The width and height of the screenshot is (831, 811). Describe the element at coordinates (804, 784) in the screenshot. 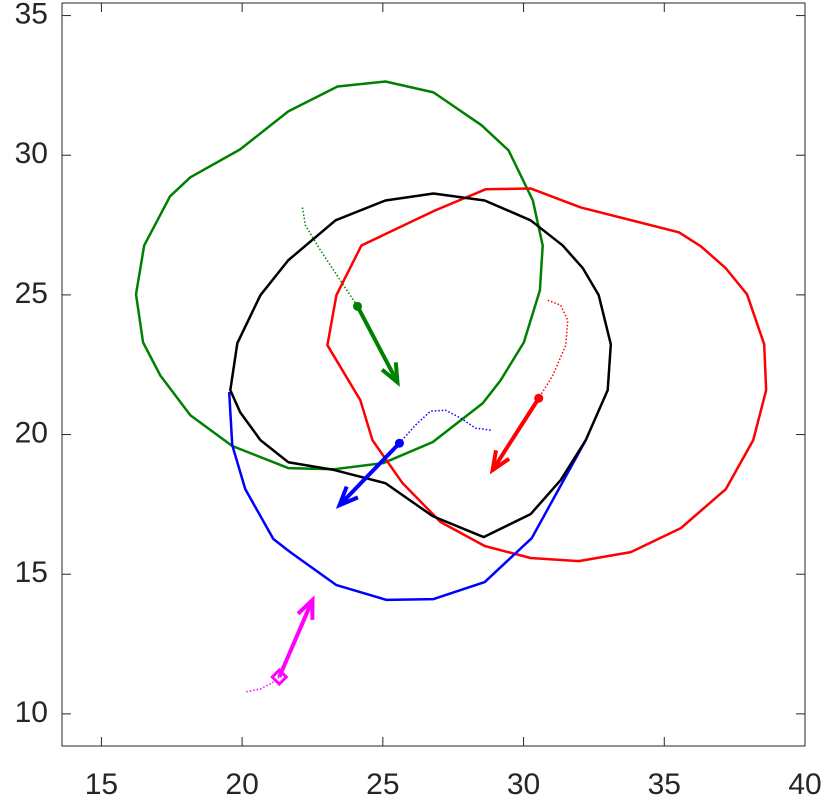

I see `x-tick-label: 40` at that location.